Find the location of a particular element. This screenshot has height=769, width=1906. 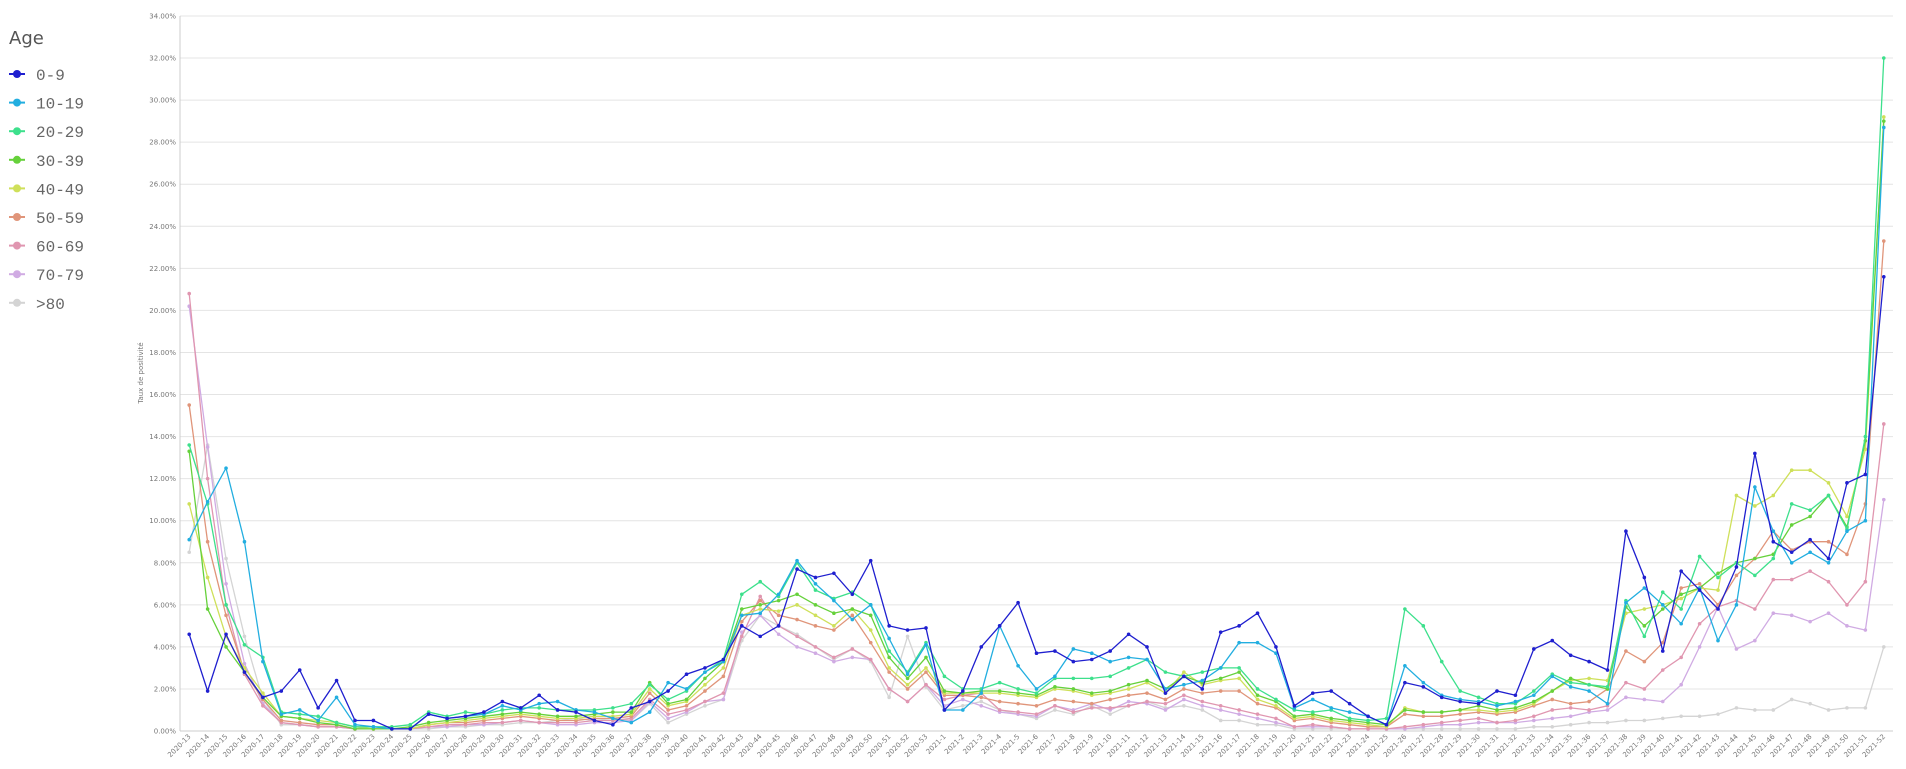

legend-item: 50-59 is located at coordinates (46, 219).